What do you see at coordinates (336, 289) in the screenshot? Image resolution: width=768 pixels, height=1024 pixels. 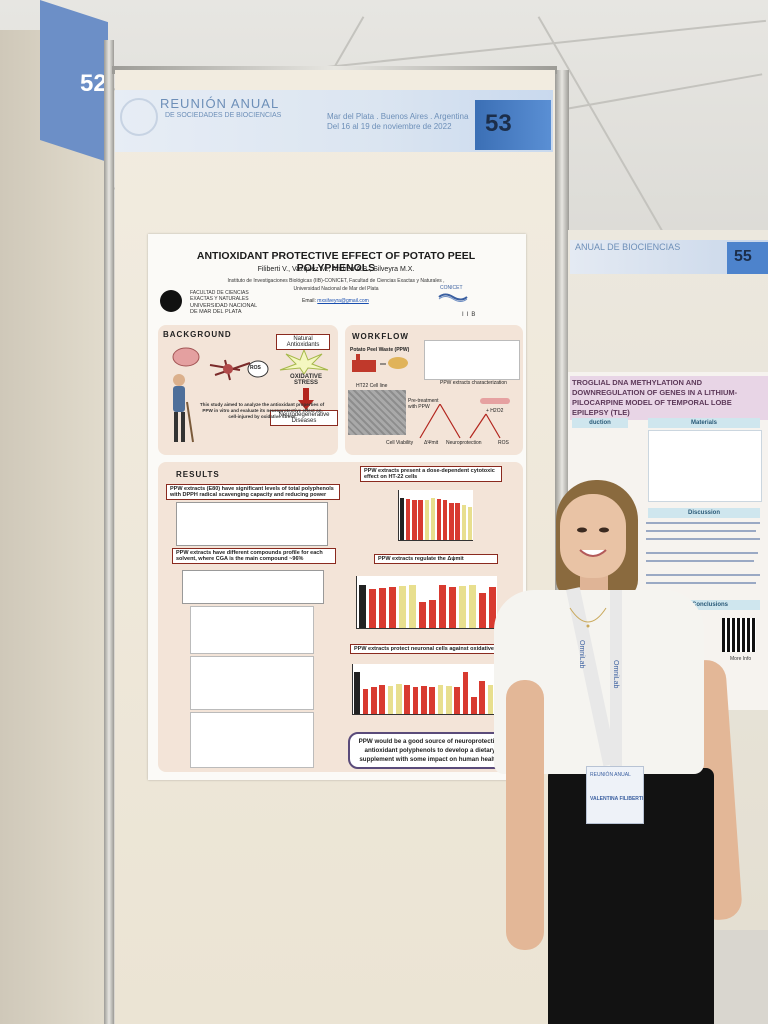 I see `poster-university: Universidad Nacional de Mar del Plata` at bounding box center [336, 289].